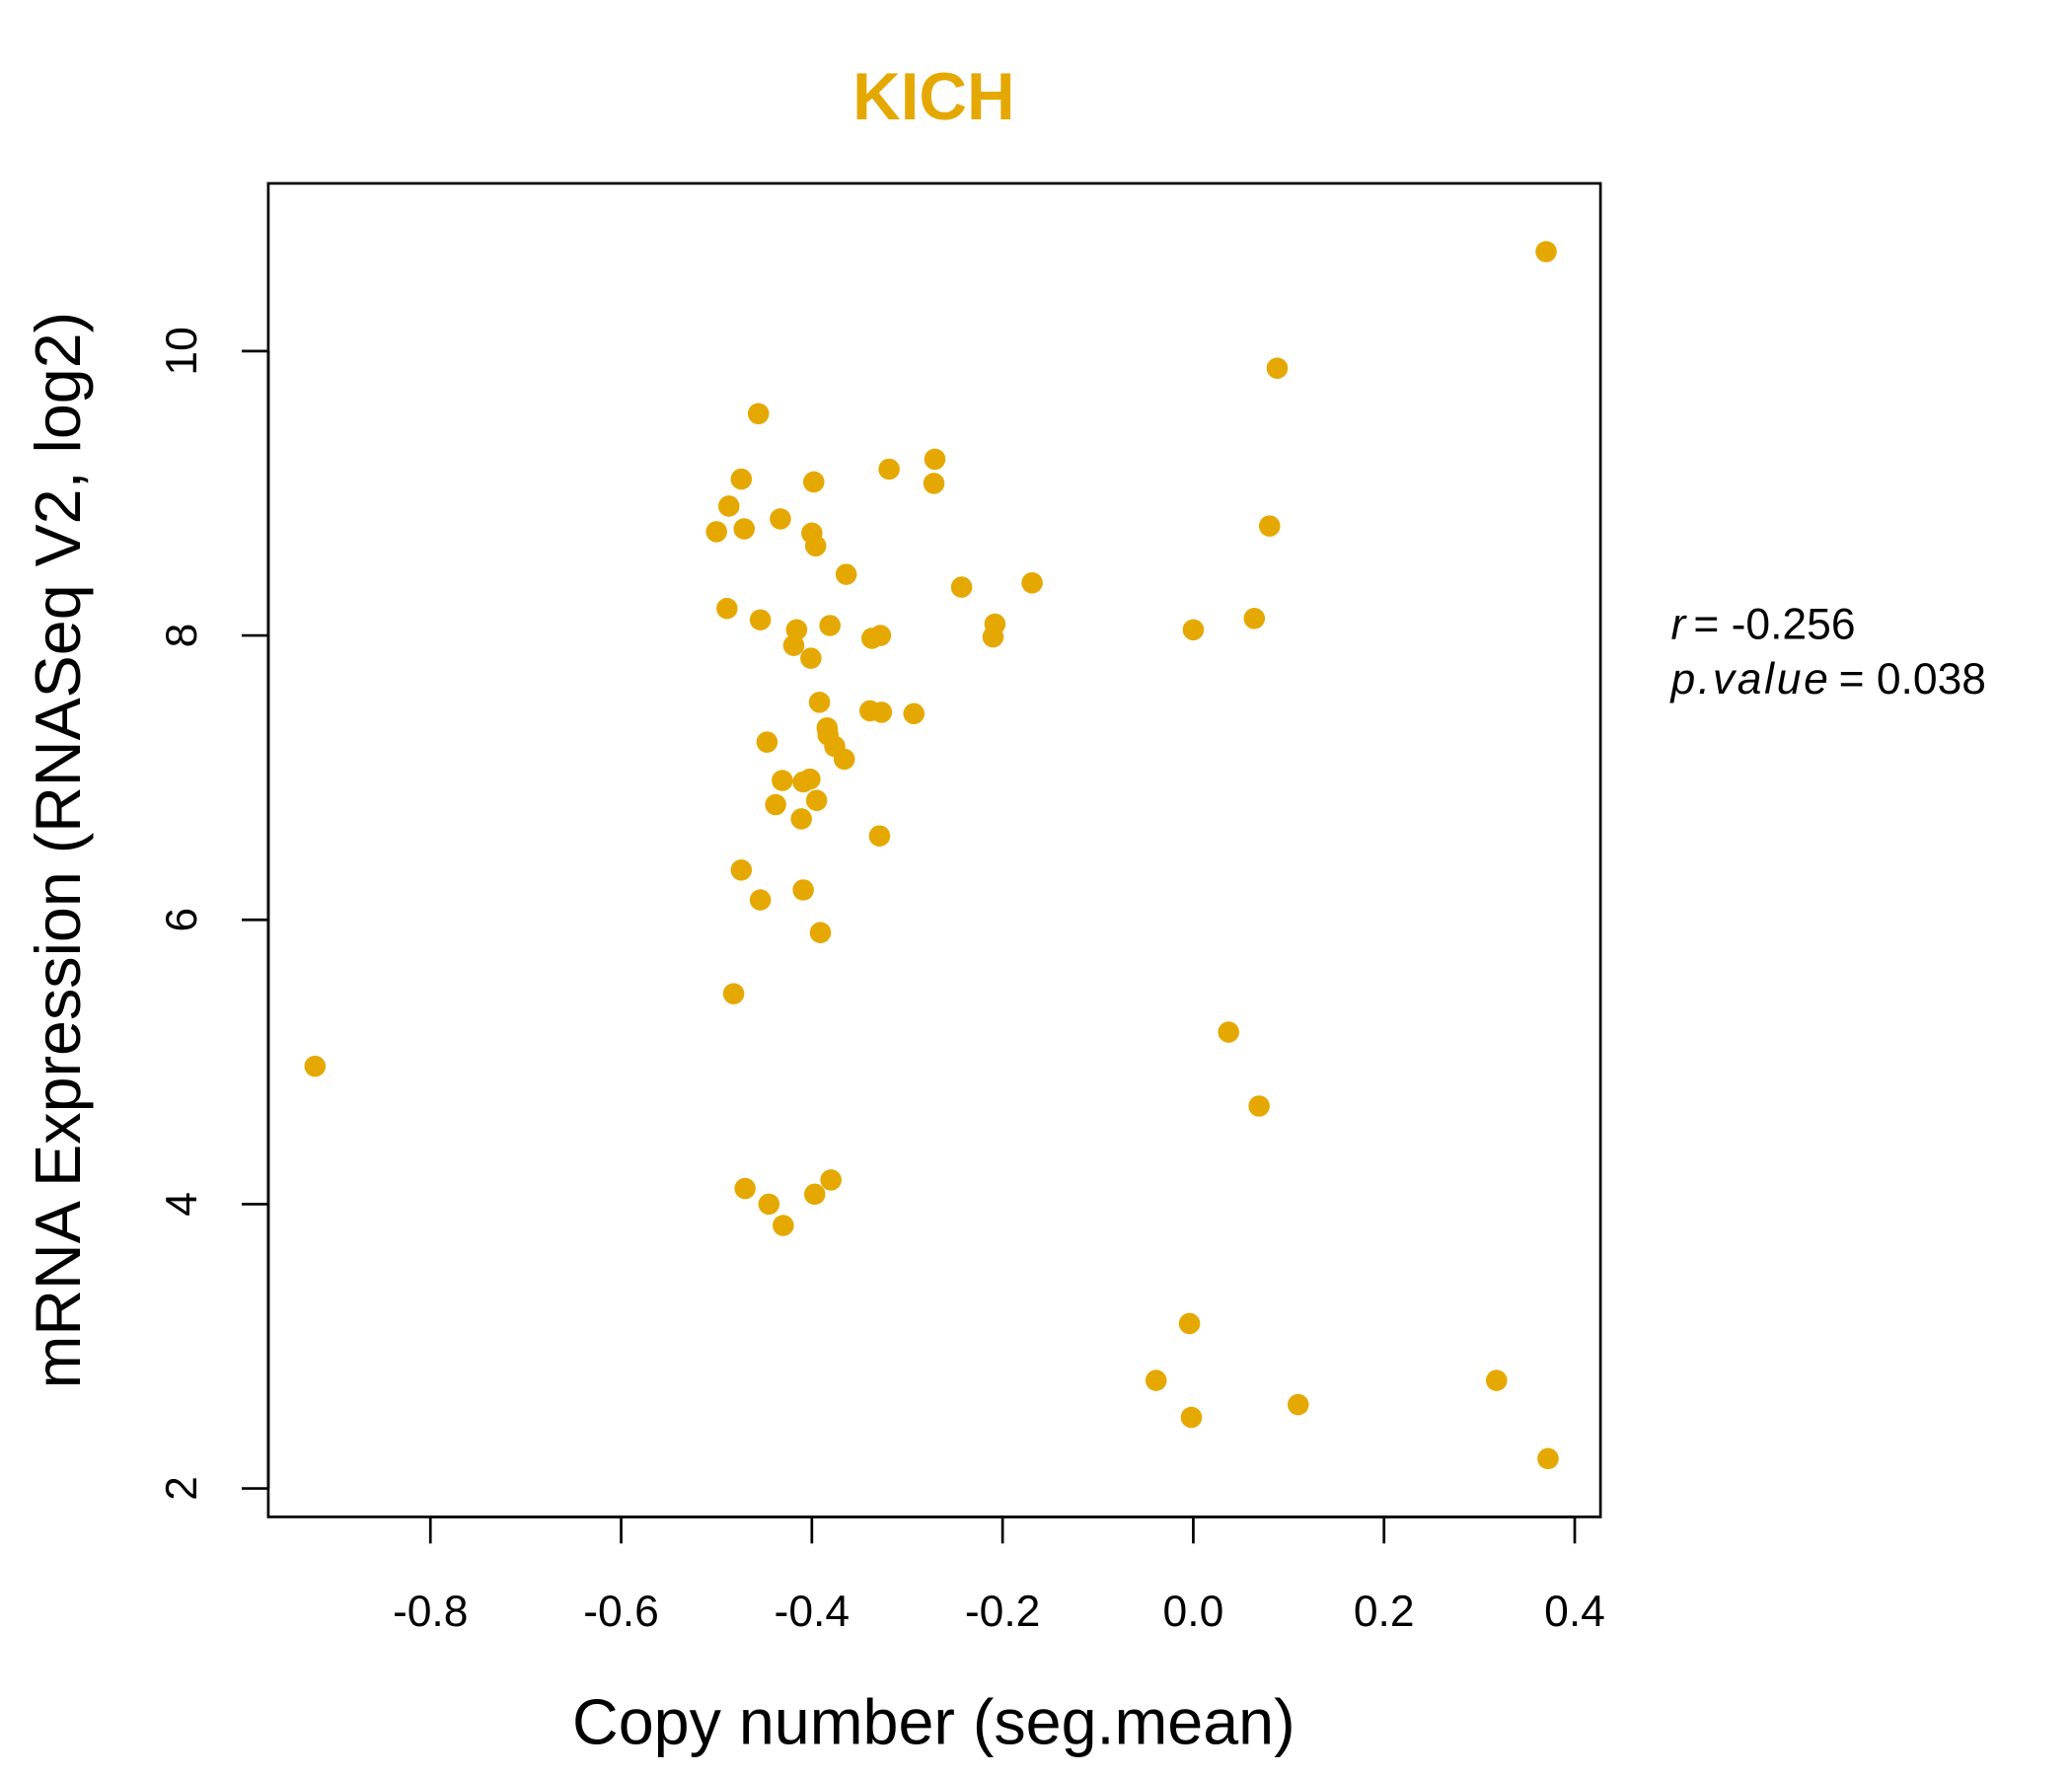 This screenshot has width=2072, height=1776. What do you see at coordinates (1003, 1612) in the screenshot?
I see `x-tick-label: -0.2` at bounding box center [1003, 1612].